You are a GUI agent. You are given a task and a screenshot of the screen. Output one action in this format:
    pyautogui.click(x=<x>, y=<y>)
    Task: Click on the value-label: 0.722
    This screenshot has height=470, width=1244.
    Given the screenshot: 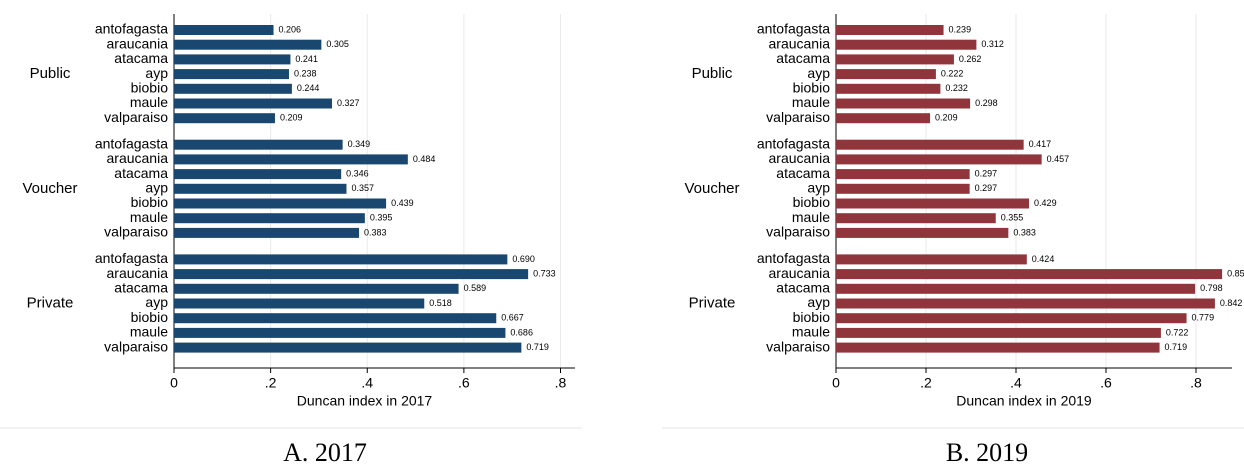 What is the action you would take?
    pyautogui.click(x=1177, y=332)
    